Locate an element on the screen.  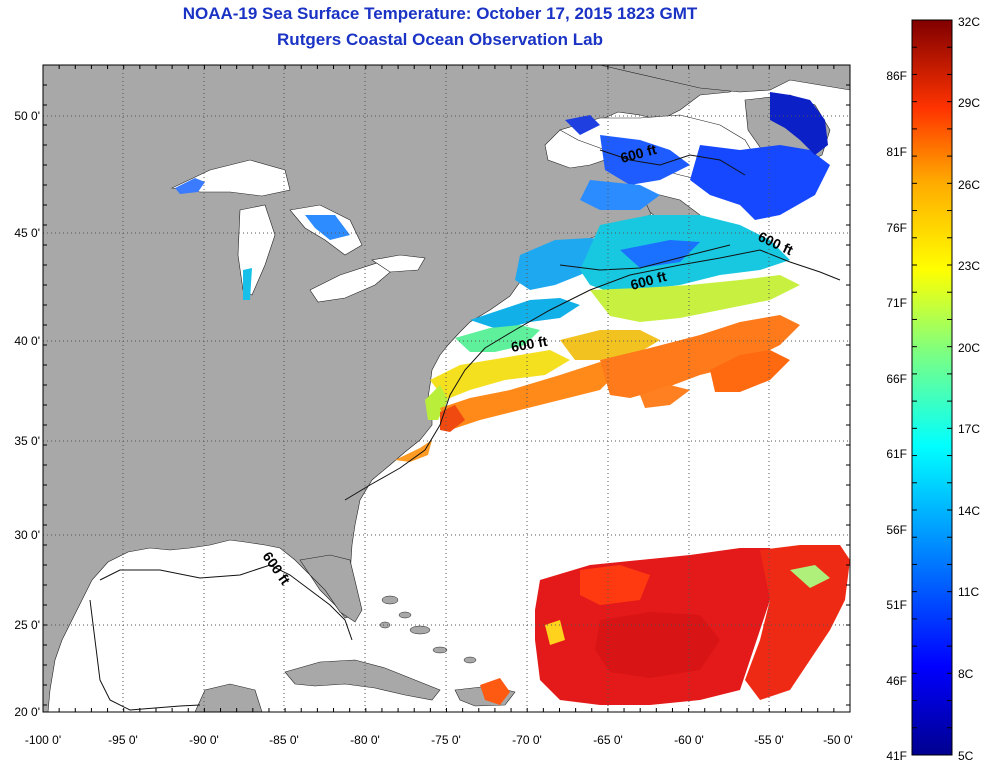
lon-label: -70 0' is located at coordinates (527, 740).